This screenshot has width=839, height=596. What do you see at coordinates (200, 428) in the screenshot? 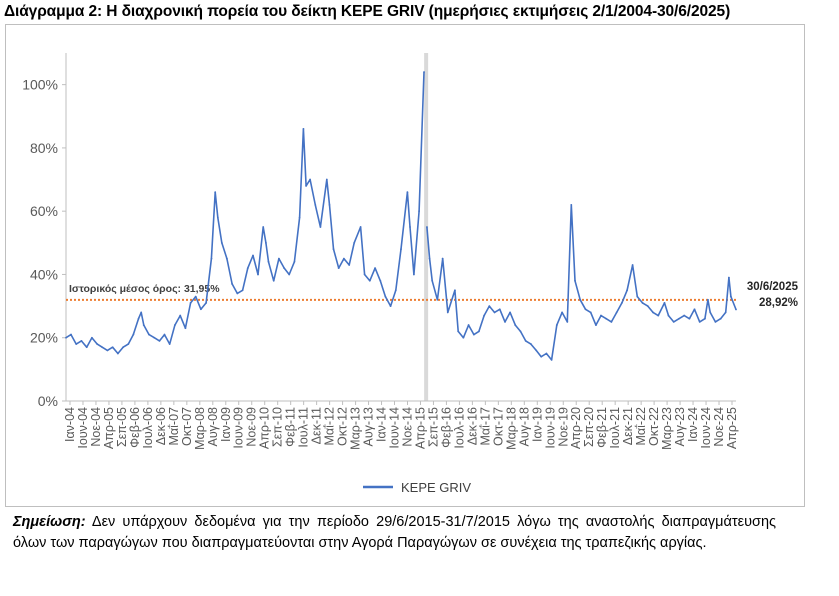
I see `x-tick-label: Μαρ-08` at bounding box center [200, 428].